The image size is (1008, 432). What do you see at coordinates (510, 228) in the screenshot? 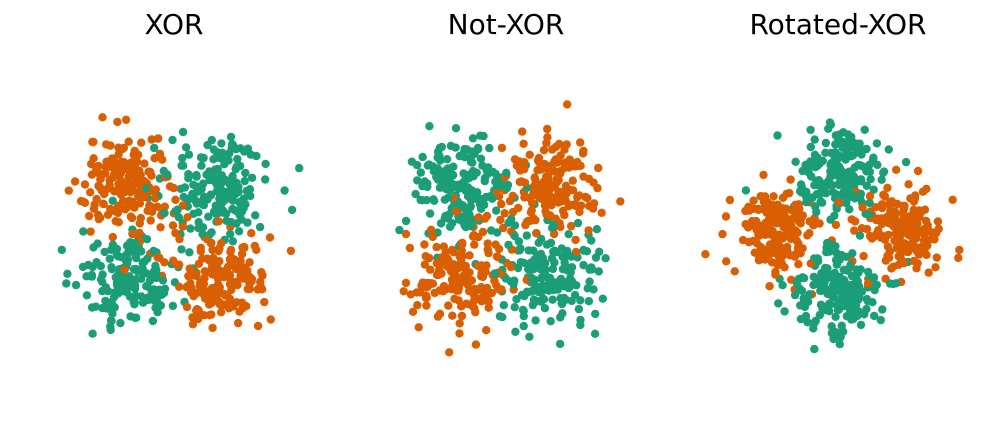
I see `not-xor-points` at bounding box center [510, 228].